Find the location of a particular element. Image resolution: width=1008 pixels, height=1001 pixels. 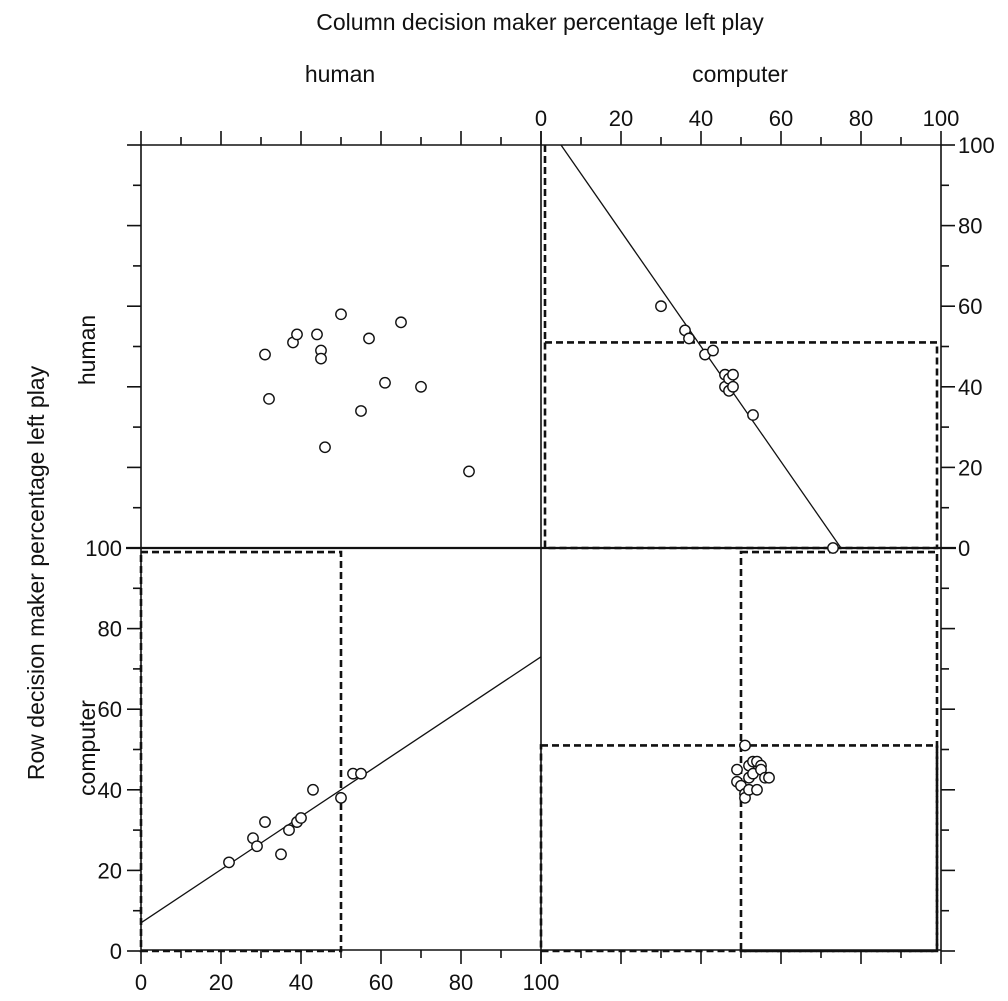

row-label-computer: computer is located at coordinates (87, 748).